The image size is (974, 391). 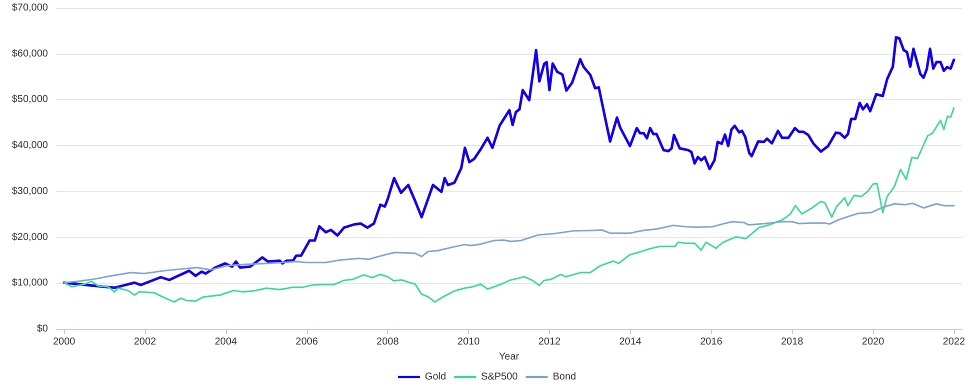 What do you see at coordinates (30, 237) in the screenshot?
I see `y-tick-label: $20,000` at bounding box center [30, 237].